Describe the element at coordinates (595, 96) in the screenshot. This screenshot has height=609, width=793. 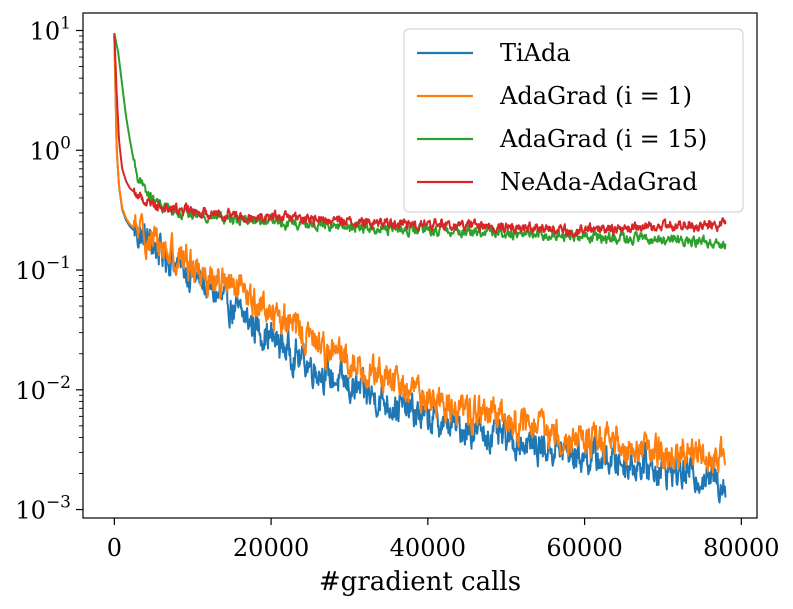
I see `legend-label-1: AdaGrad (i = 1)` at that location.